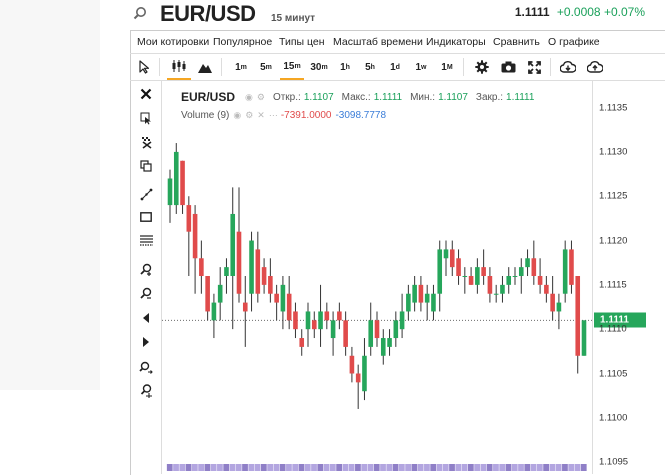  Describe the element at coordinates (516, 42) in the screenshot. I see `menu-item-compare: Сравнить` at that location.